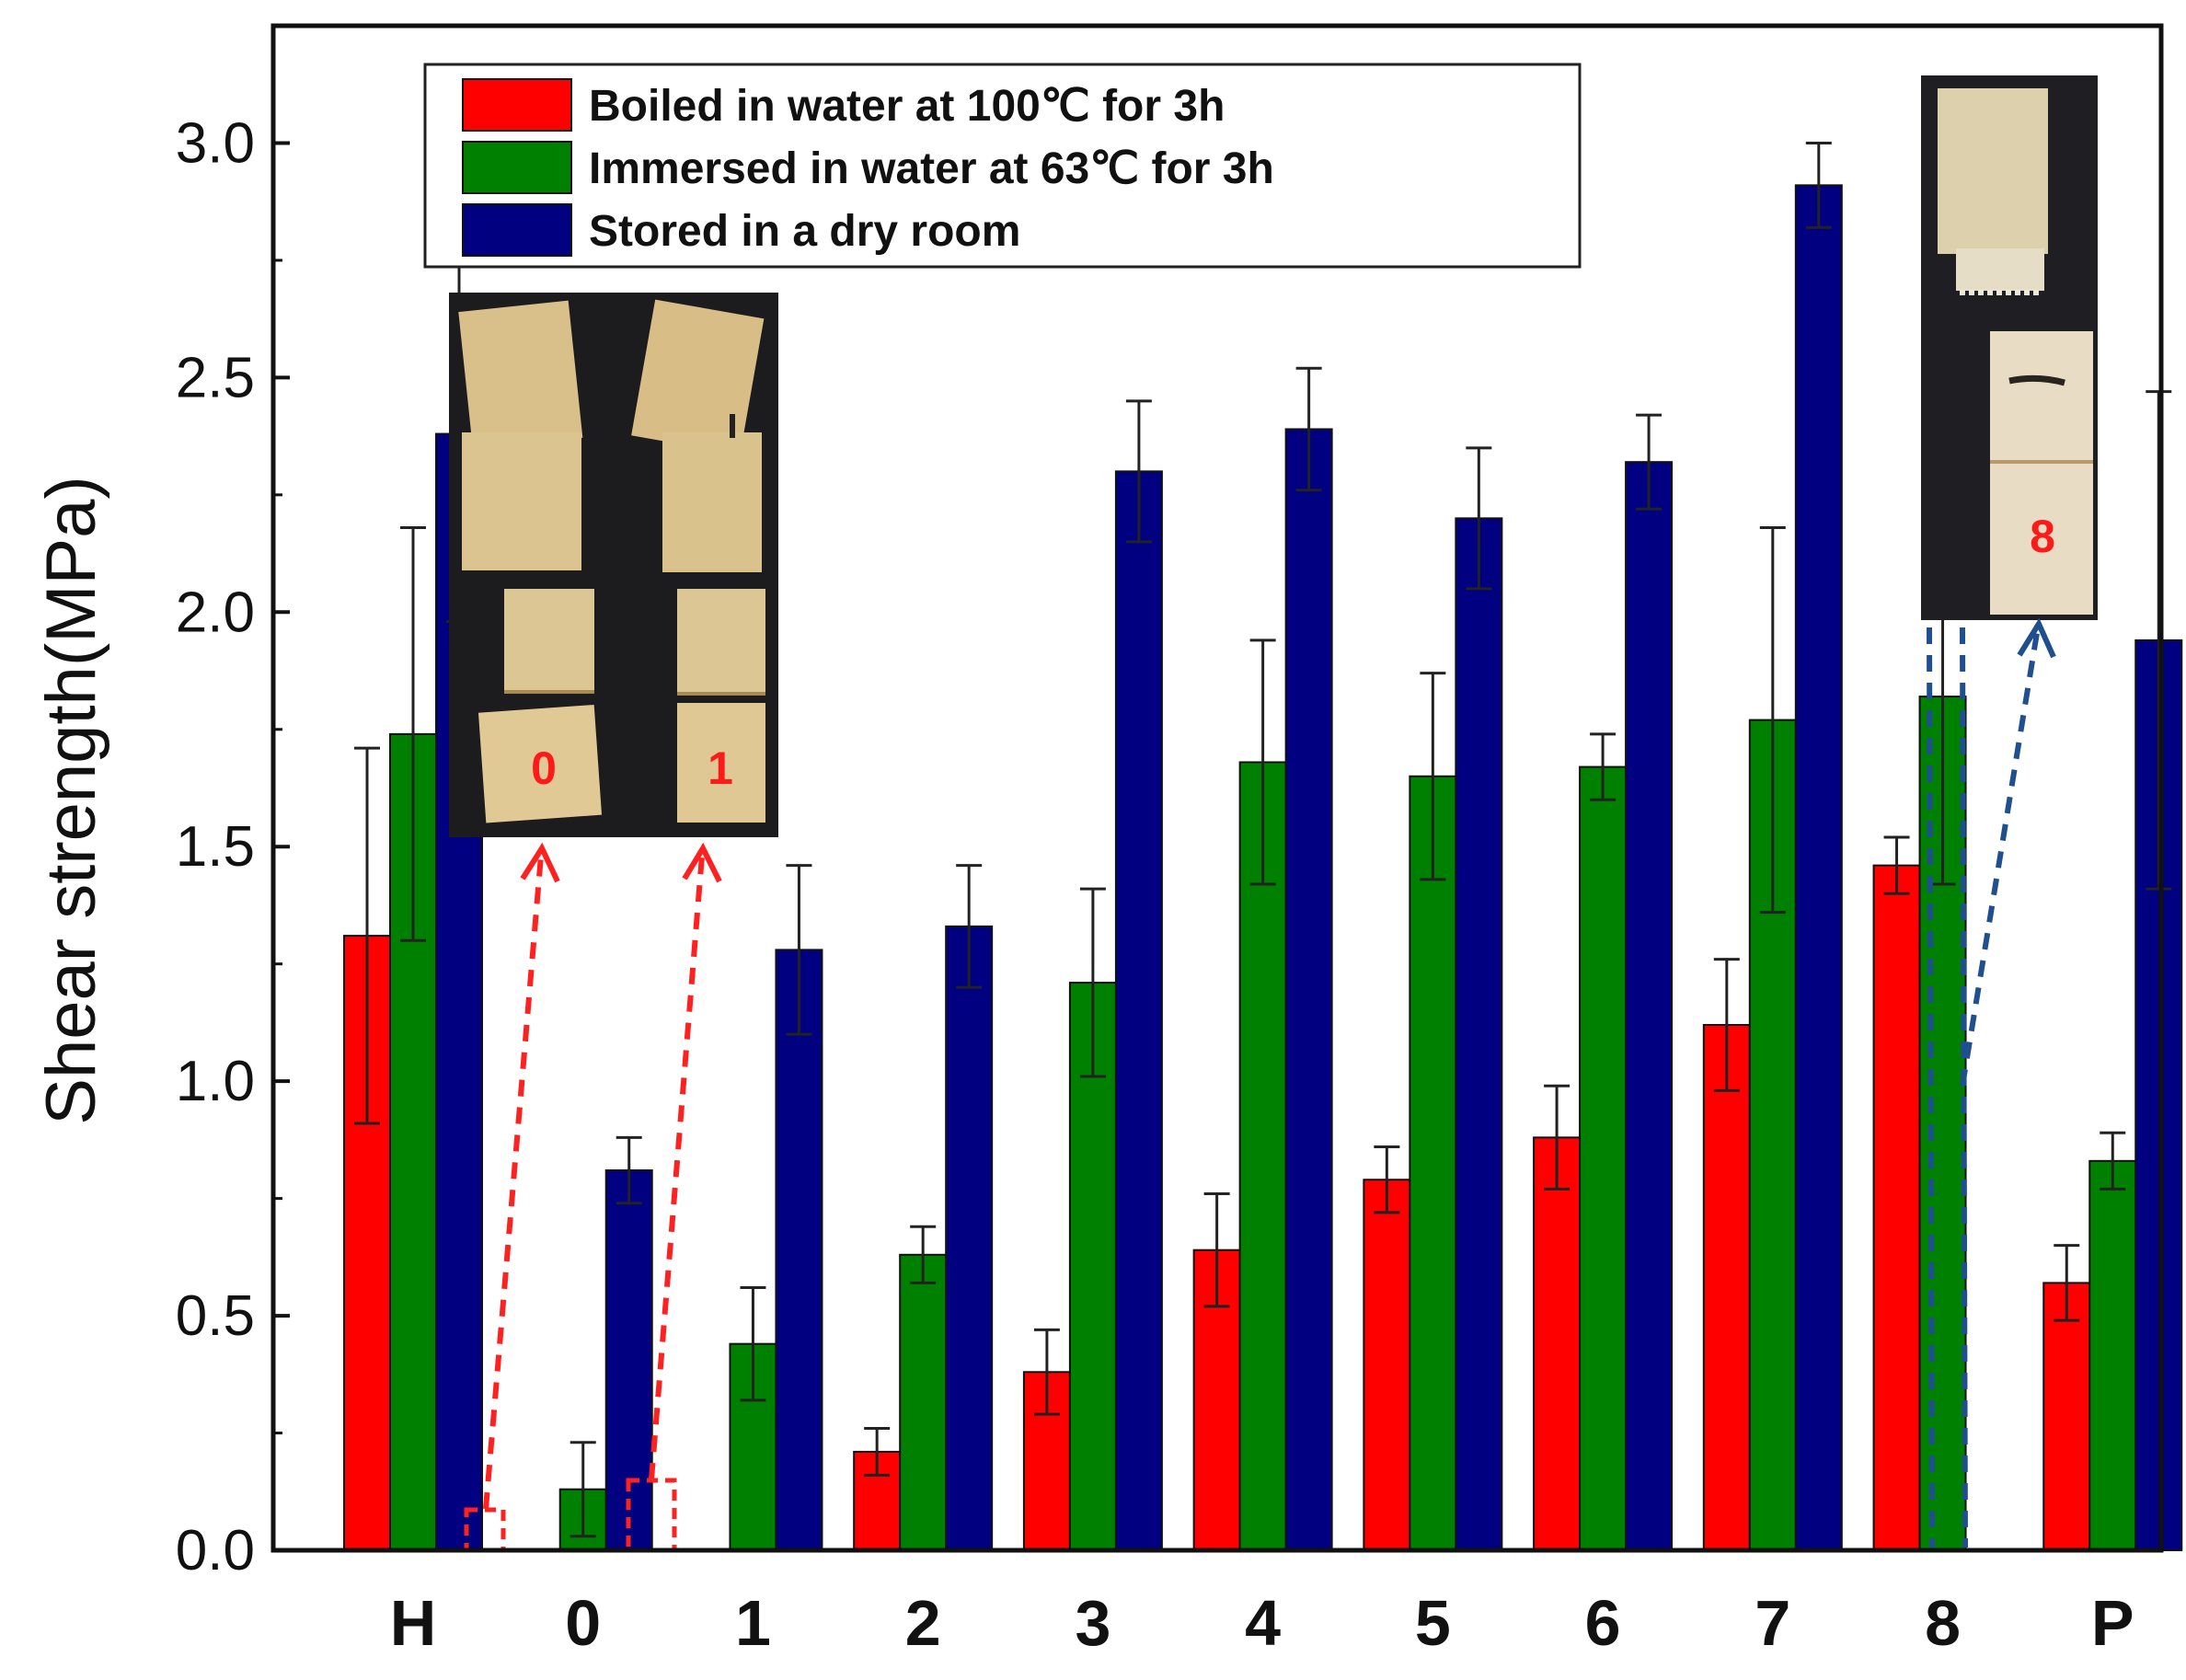 The width and height of the screenshot is (2186, 1680). I want to click on y-tick-label: 0.0, so click(215, 1550).